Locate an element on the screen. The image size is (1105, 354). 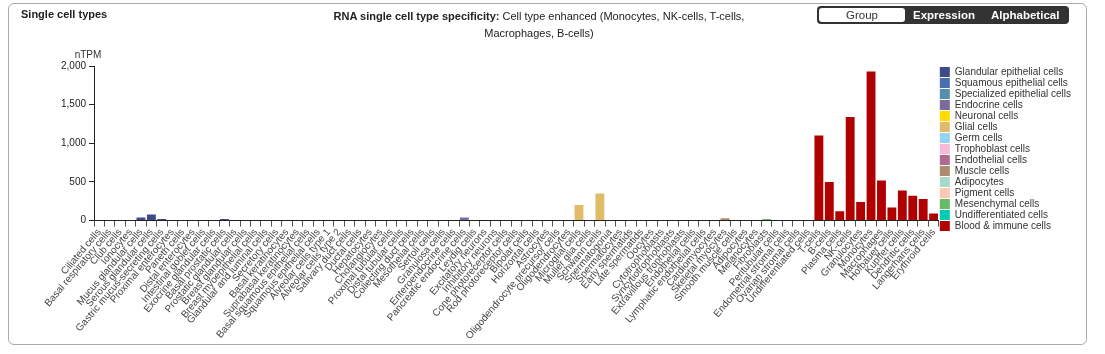
legend-label: Mesenchymal cells is located at coordinates (997, 203).